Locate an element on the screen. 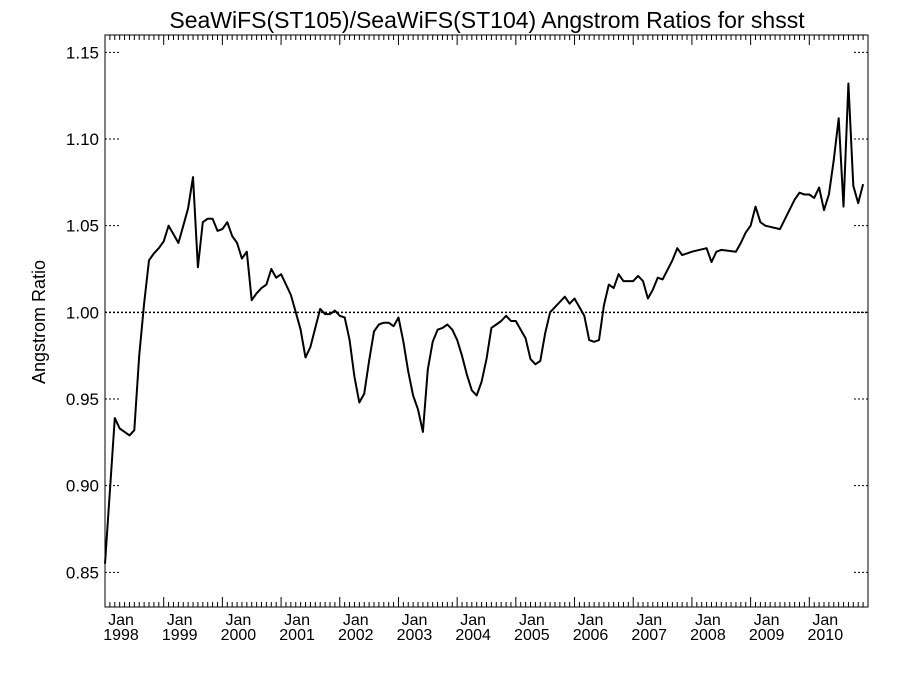 This screenshot has width=900, height=675. x-tick-year-label: 2009 is located at coordinates (767, 635).